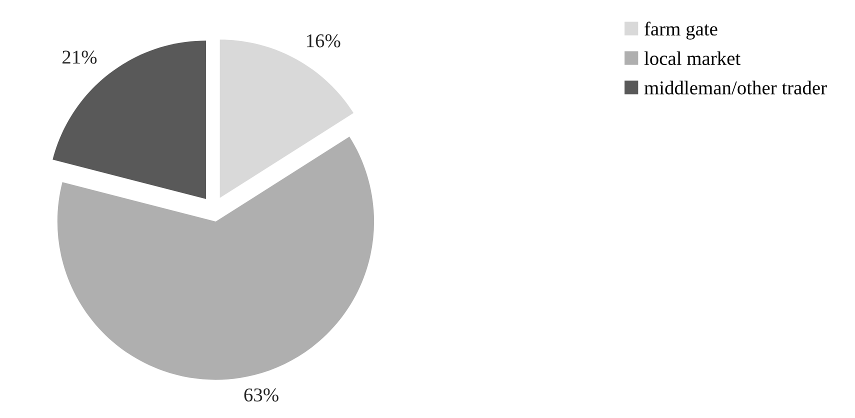 This screenshot has height=418, width=855. Describe the element at coordinates (735, 87) in the screenshot. I see `legend-label: middleman/other trader` at that location.